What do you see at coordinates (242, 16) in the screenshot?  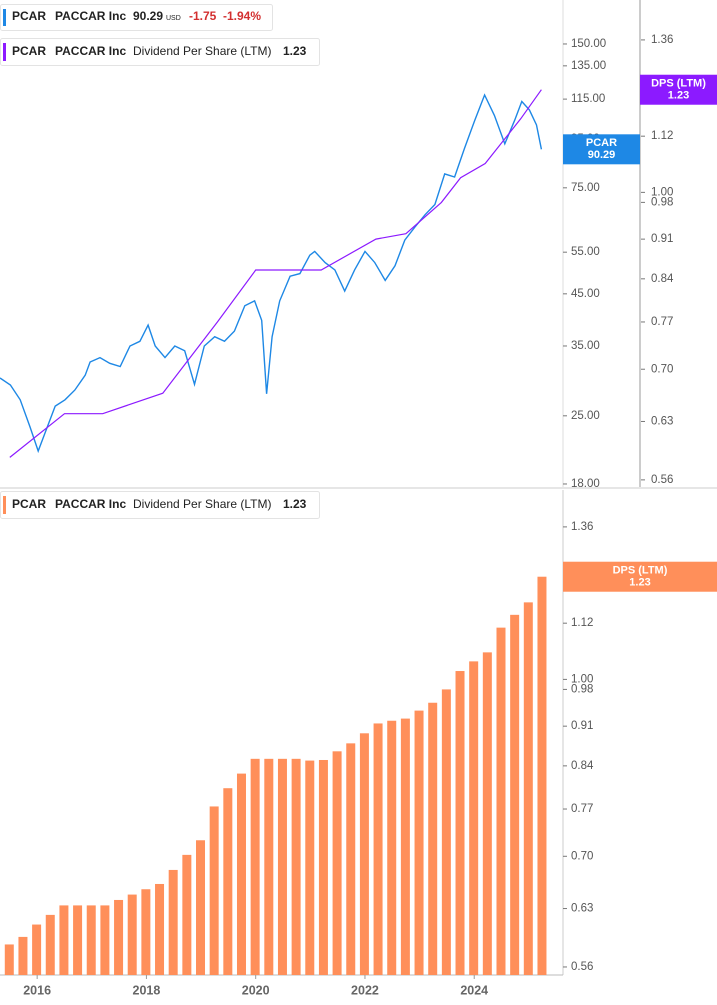 I see `legend-change-pct: -1.94%` at bounding box center [242, 16].